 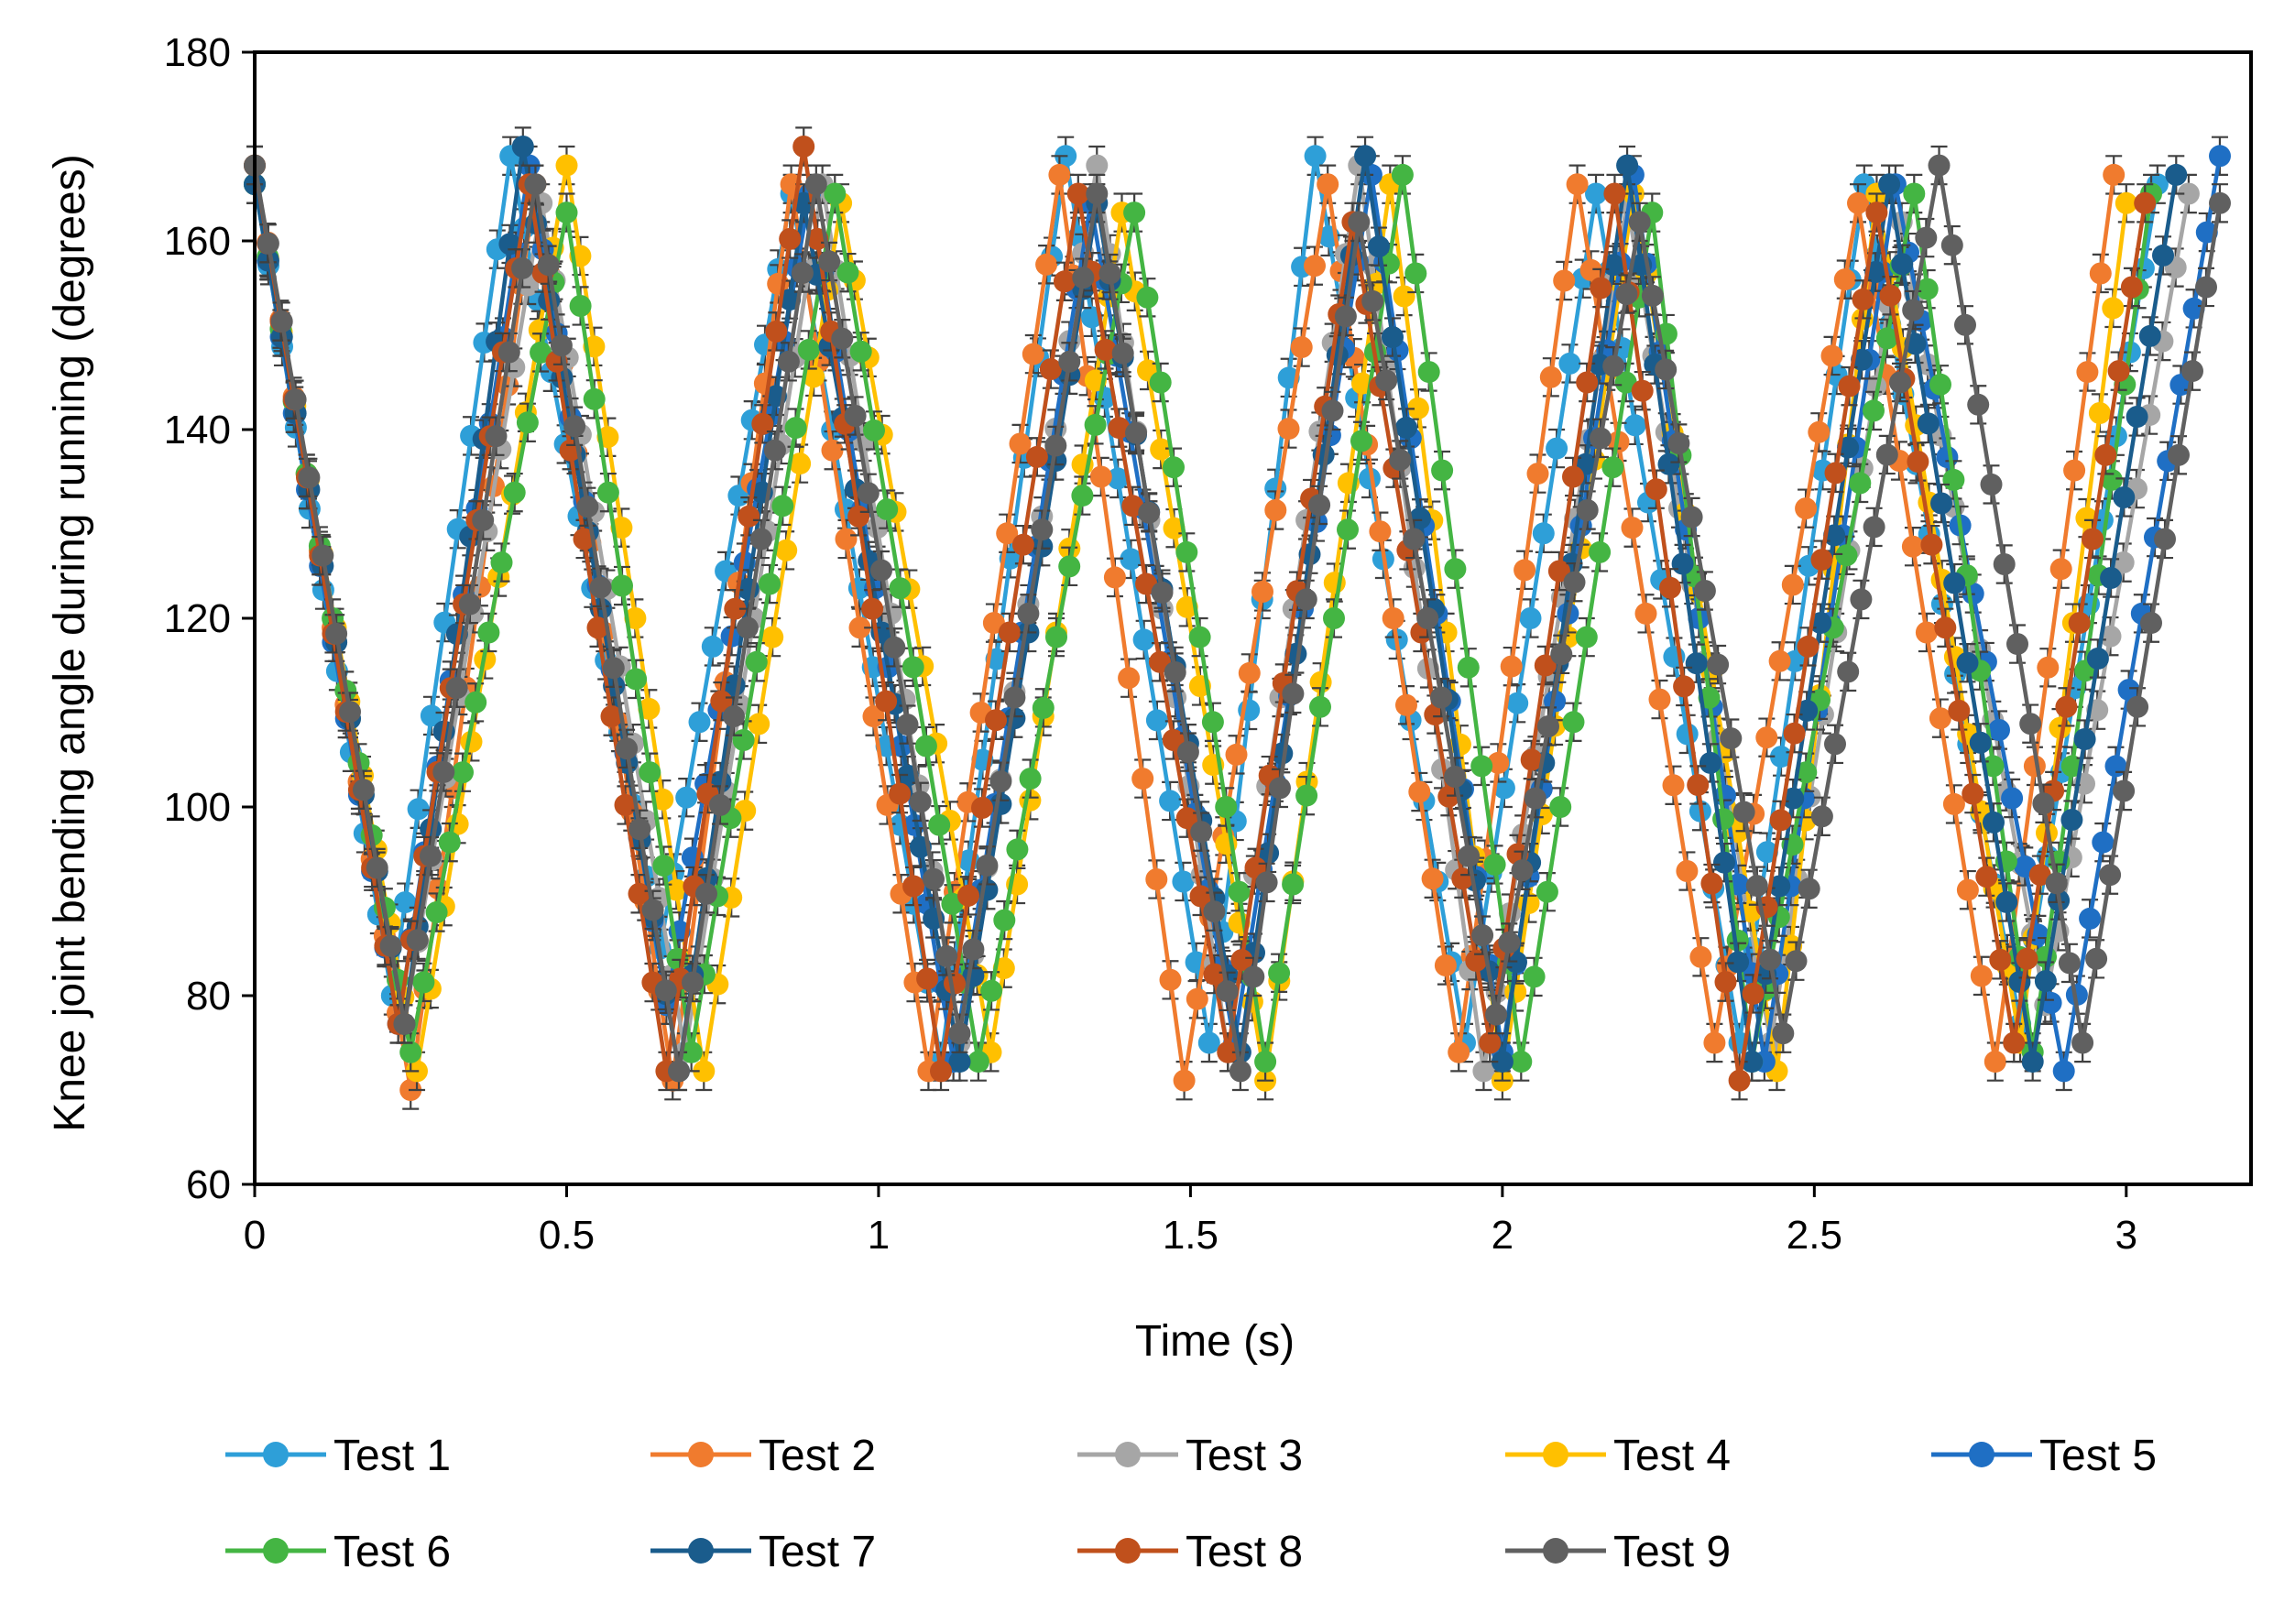 What do you see at coordinates (392, 1456) in the screenshot?
I see `legend-label: Test 1` at bounding box center [392, 1456].